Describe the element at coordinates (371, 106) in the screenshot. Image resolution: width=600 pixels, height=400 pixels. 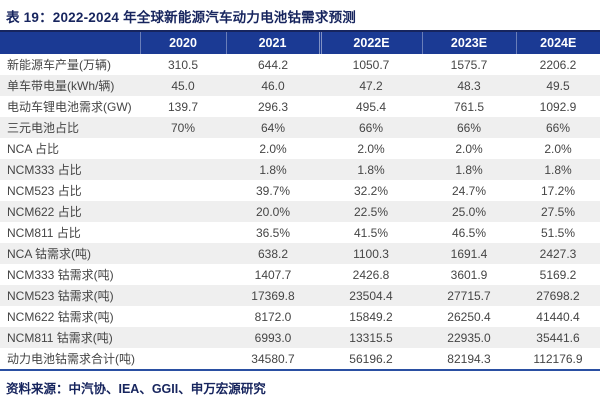
I see `cell-value: 495.4` at that location.